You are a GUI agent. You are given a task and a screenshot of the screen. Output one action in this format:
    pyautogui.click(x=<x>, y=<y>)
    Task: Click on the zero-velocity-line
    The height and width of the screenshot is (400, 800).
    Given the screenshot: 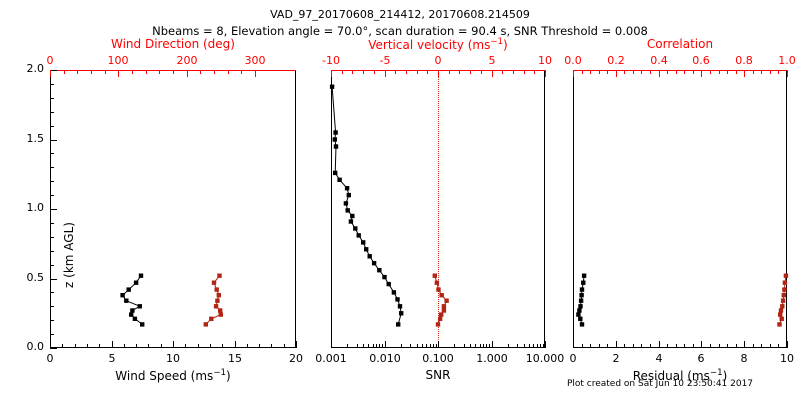 What is the action you would take?
    pyautogui.click(x=438, y=209)
    